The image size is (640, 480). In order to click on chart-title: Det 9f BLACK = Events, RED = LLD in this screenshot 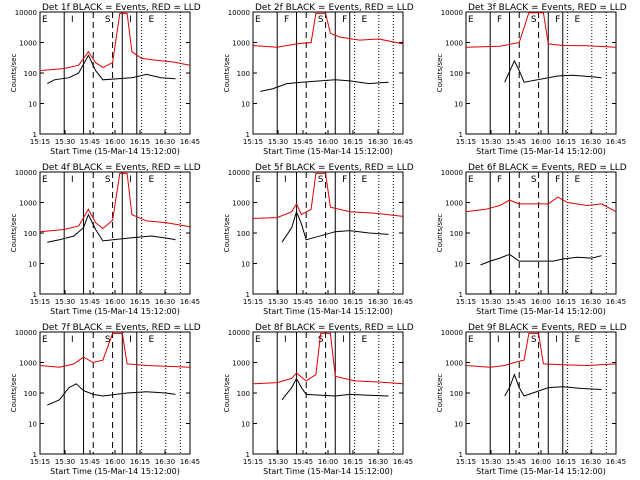, I will do `click(547, 328)`.